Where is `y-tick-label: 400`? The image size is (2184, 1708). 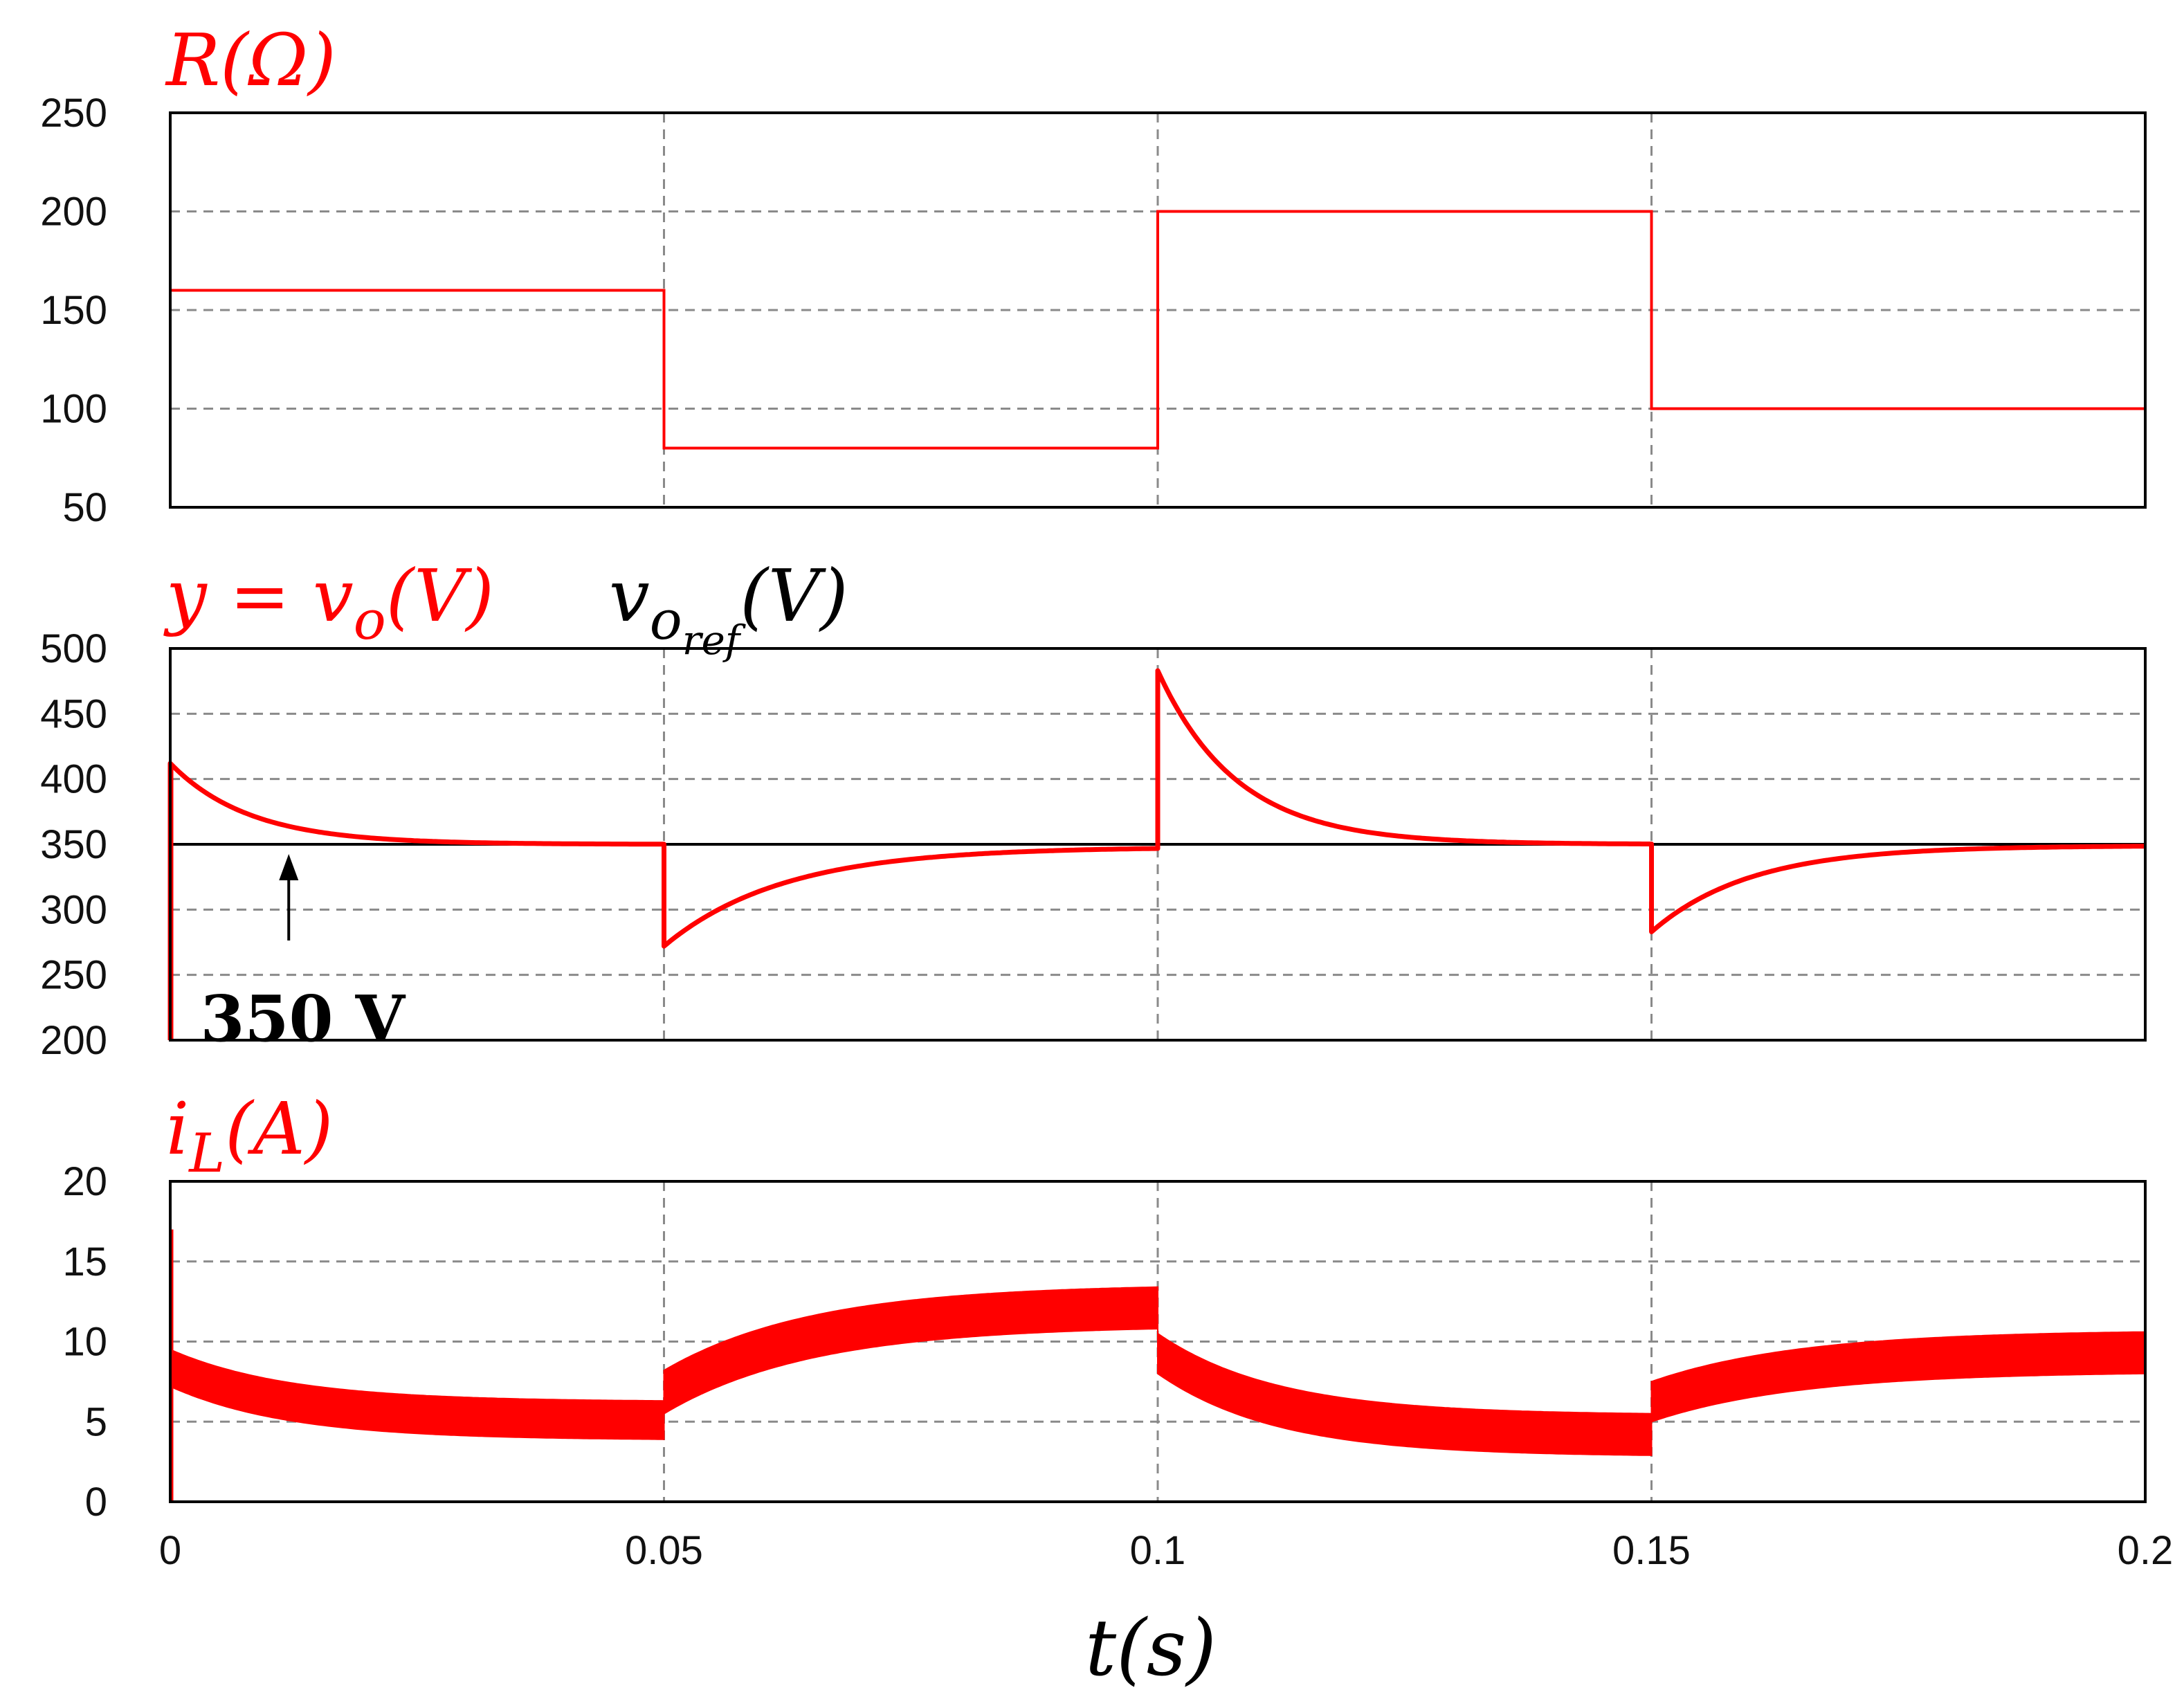 y-tick-label: 400 is located at coordinates (73, 779).